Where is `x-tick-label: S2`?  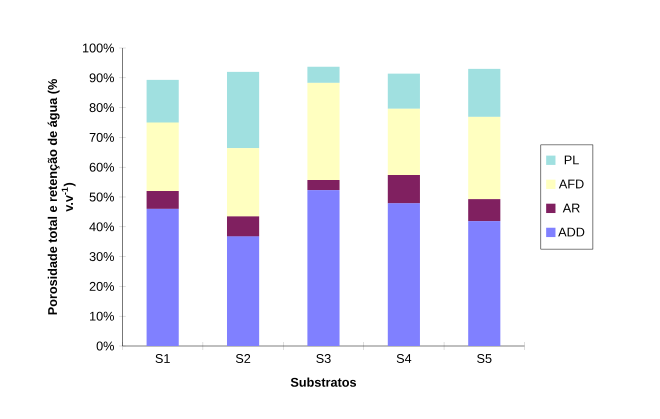 x-tick-label: S2 is located at coordinates (243, 359).